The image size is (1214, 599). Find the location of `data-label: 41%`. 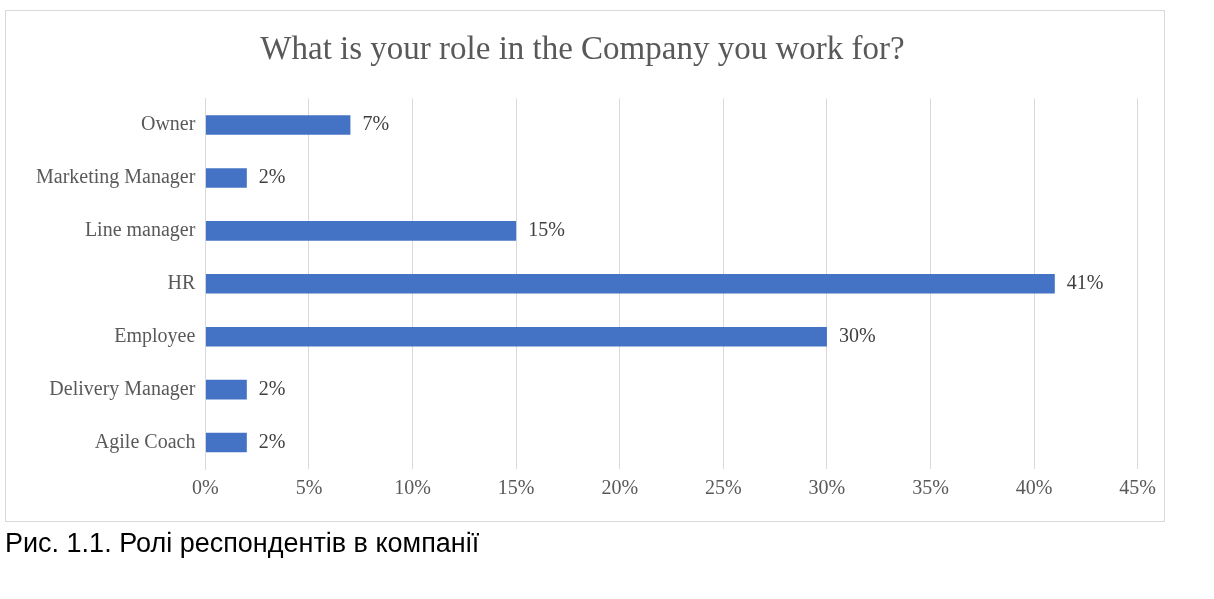

data-label: 41% is located at coordinates (1085, 282).